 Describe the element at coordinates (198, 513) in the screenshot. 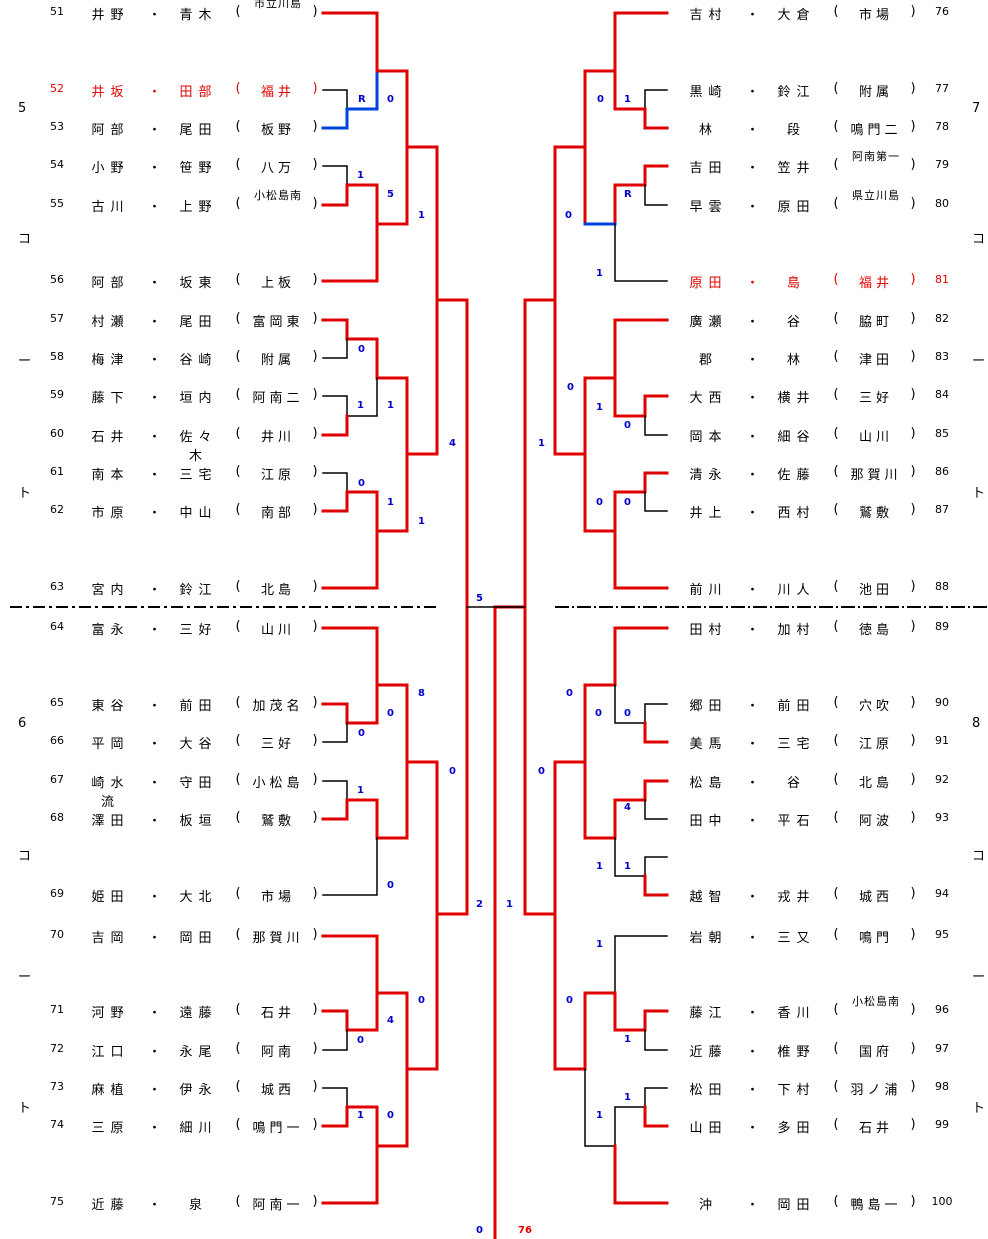

I see `player-b: 中山` at that location.